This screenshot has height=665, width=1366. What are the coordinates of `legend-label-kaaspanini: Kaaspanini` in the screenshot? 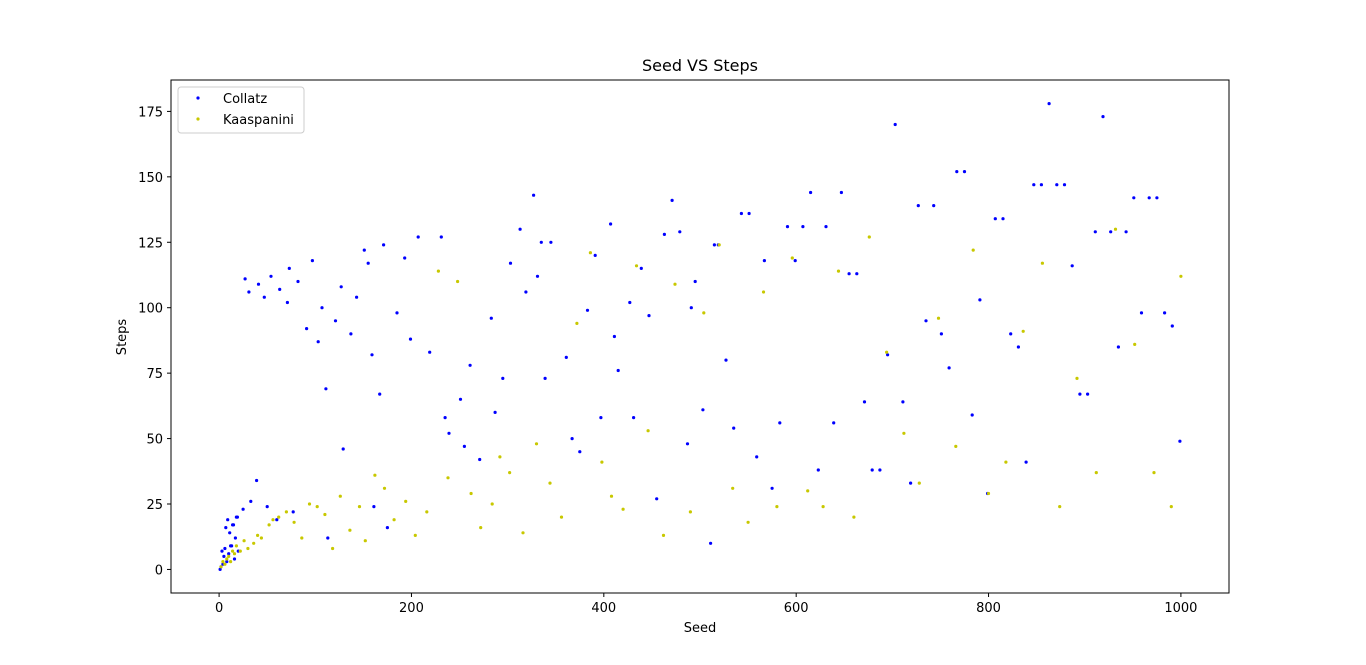 It's located at (258, 120).